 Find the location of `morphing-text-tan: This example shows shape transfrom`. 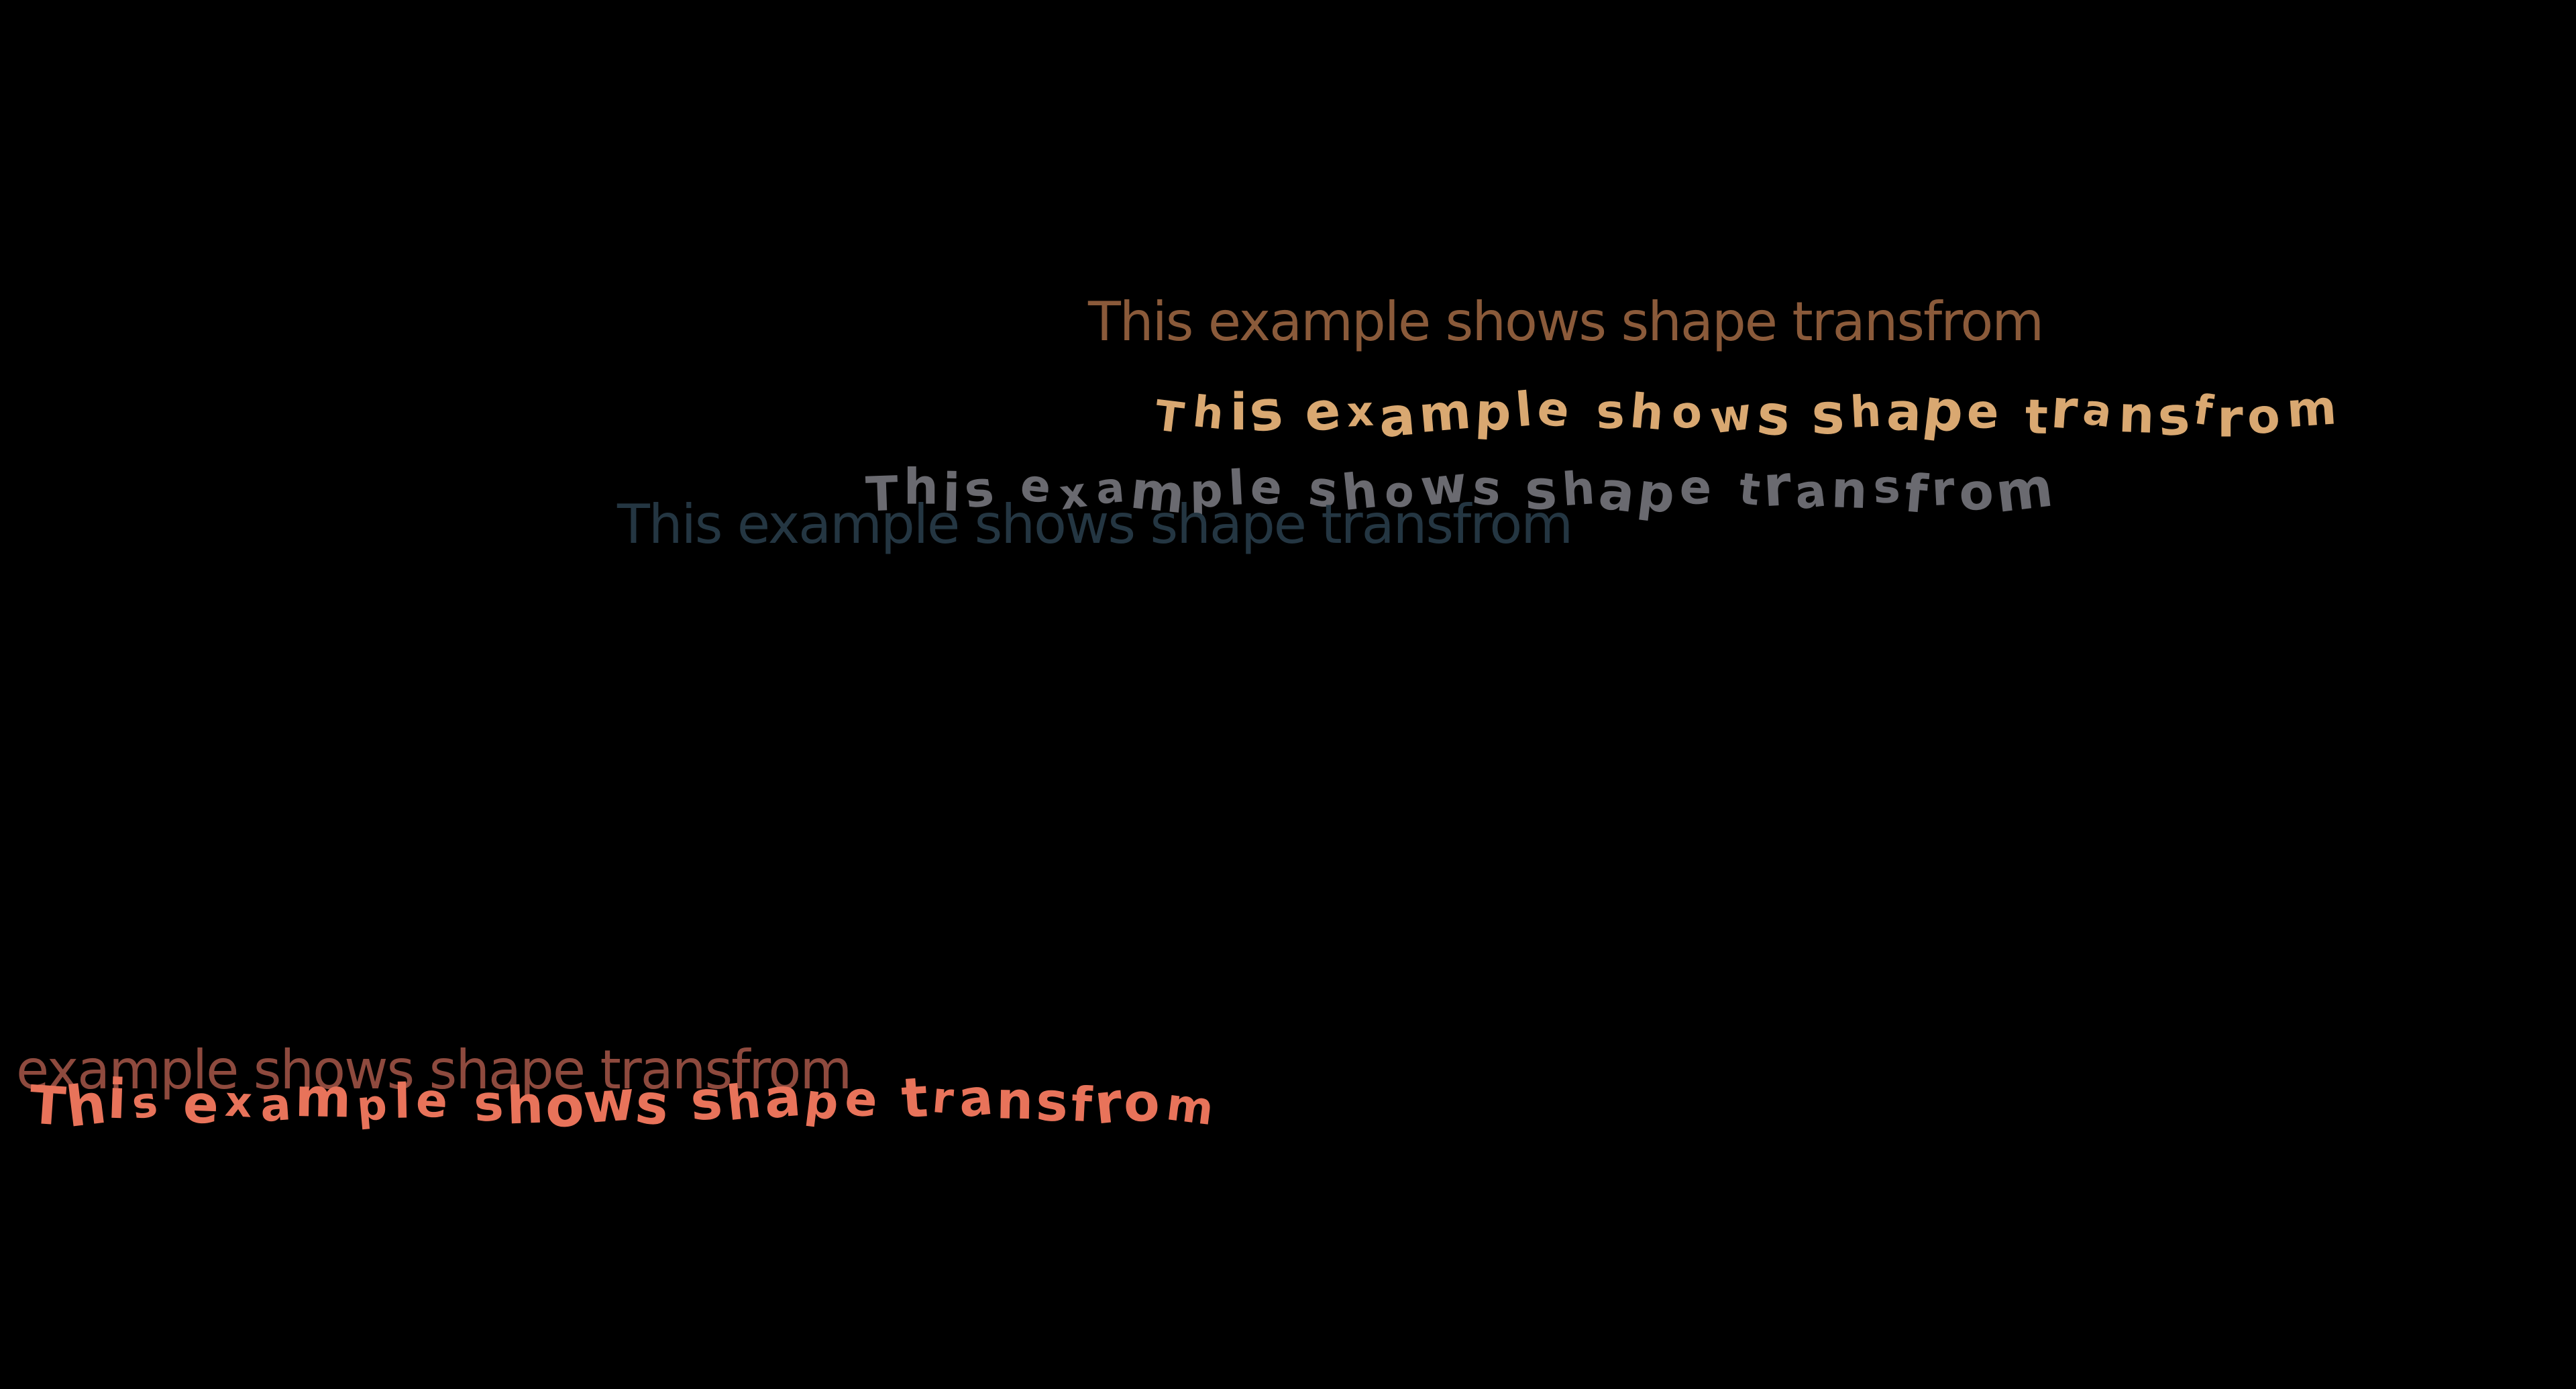

morphing-text-tan: This example shows shape transfrom is located at coordinates (1746, 413).